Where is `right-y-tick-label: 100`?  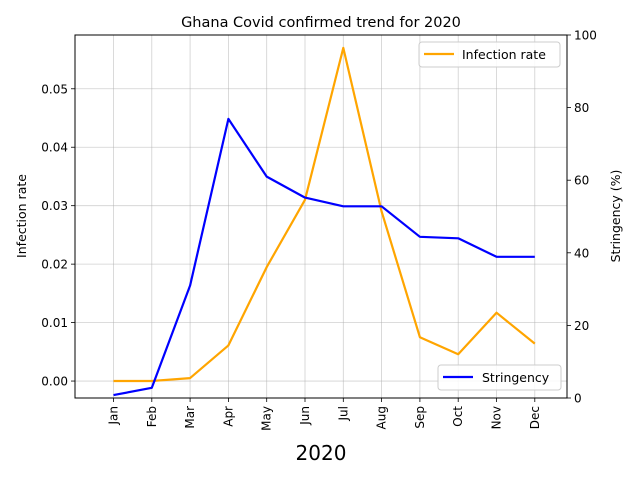
right-y-tick-label: 100 is located at coordinates (585, 36).